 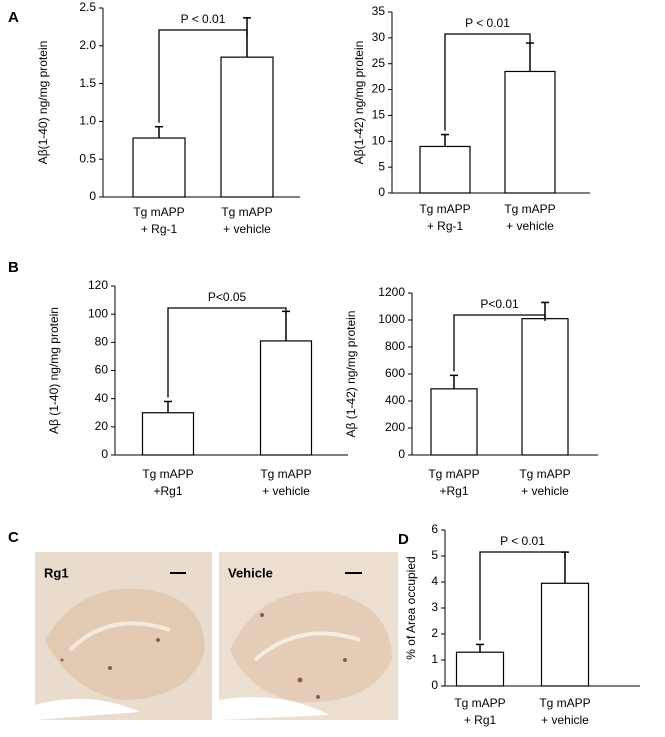 What do you see at coordinates (395, 427) in the screenshot?
I see `y-tick-label: 200` at bounding box center [395, 427].